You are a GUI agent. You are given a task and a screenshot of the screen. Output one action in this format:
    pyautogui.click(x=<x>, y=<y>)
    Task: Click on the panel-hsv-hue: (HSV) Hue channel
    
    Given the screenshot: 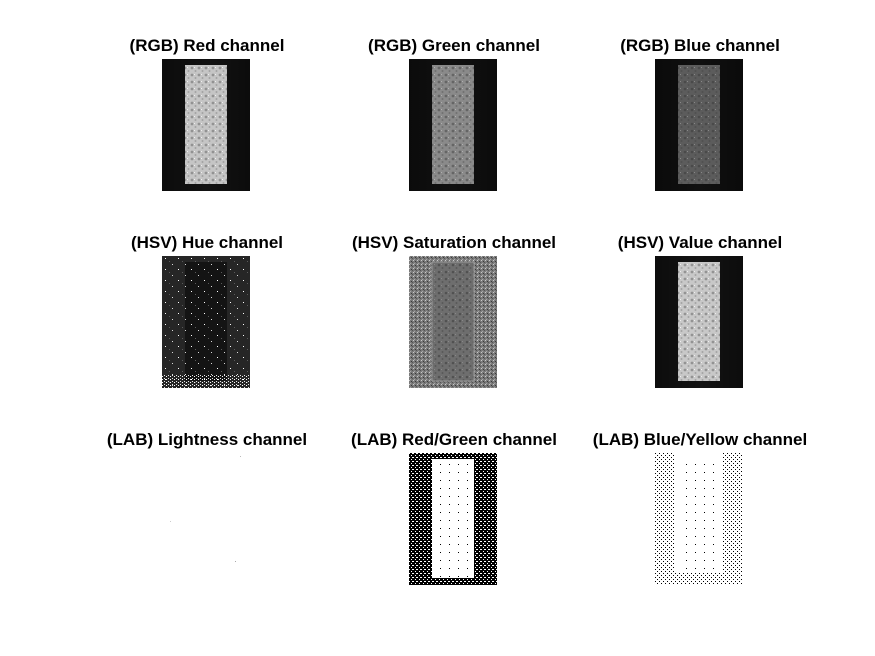 What is the action you would take?
    pyautogui.click(x=207, y=313)
    